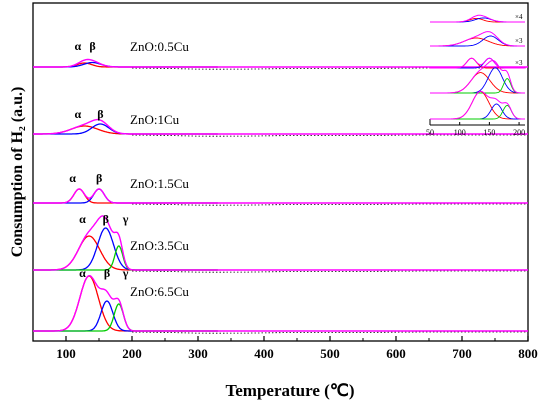 The width and height of the screenshot is (550, 408). Describe the element at coordinates (66, 353) in the screenshot. I see `x-tick-label: 100` at that location.